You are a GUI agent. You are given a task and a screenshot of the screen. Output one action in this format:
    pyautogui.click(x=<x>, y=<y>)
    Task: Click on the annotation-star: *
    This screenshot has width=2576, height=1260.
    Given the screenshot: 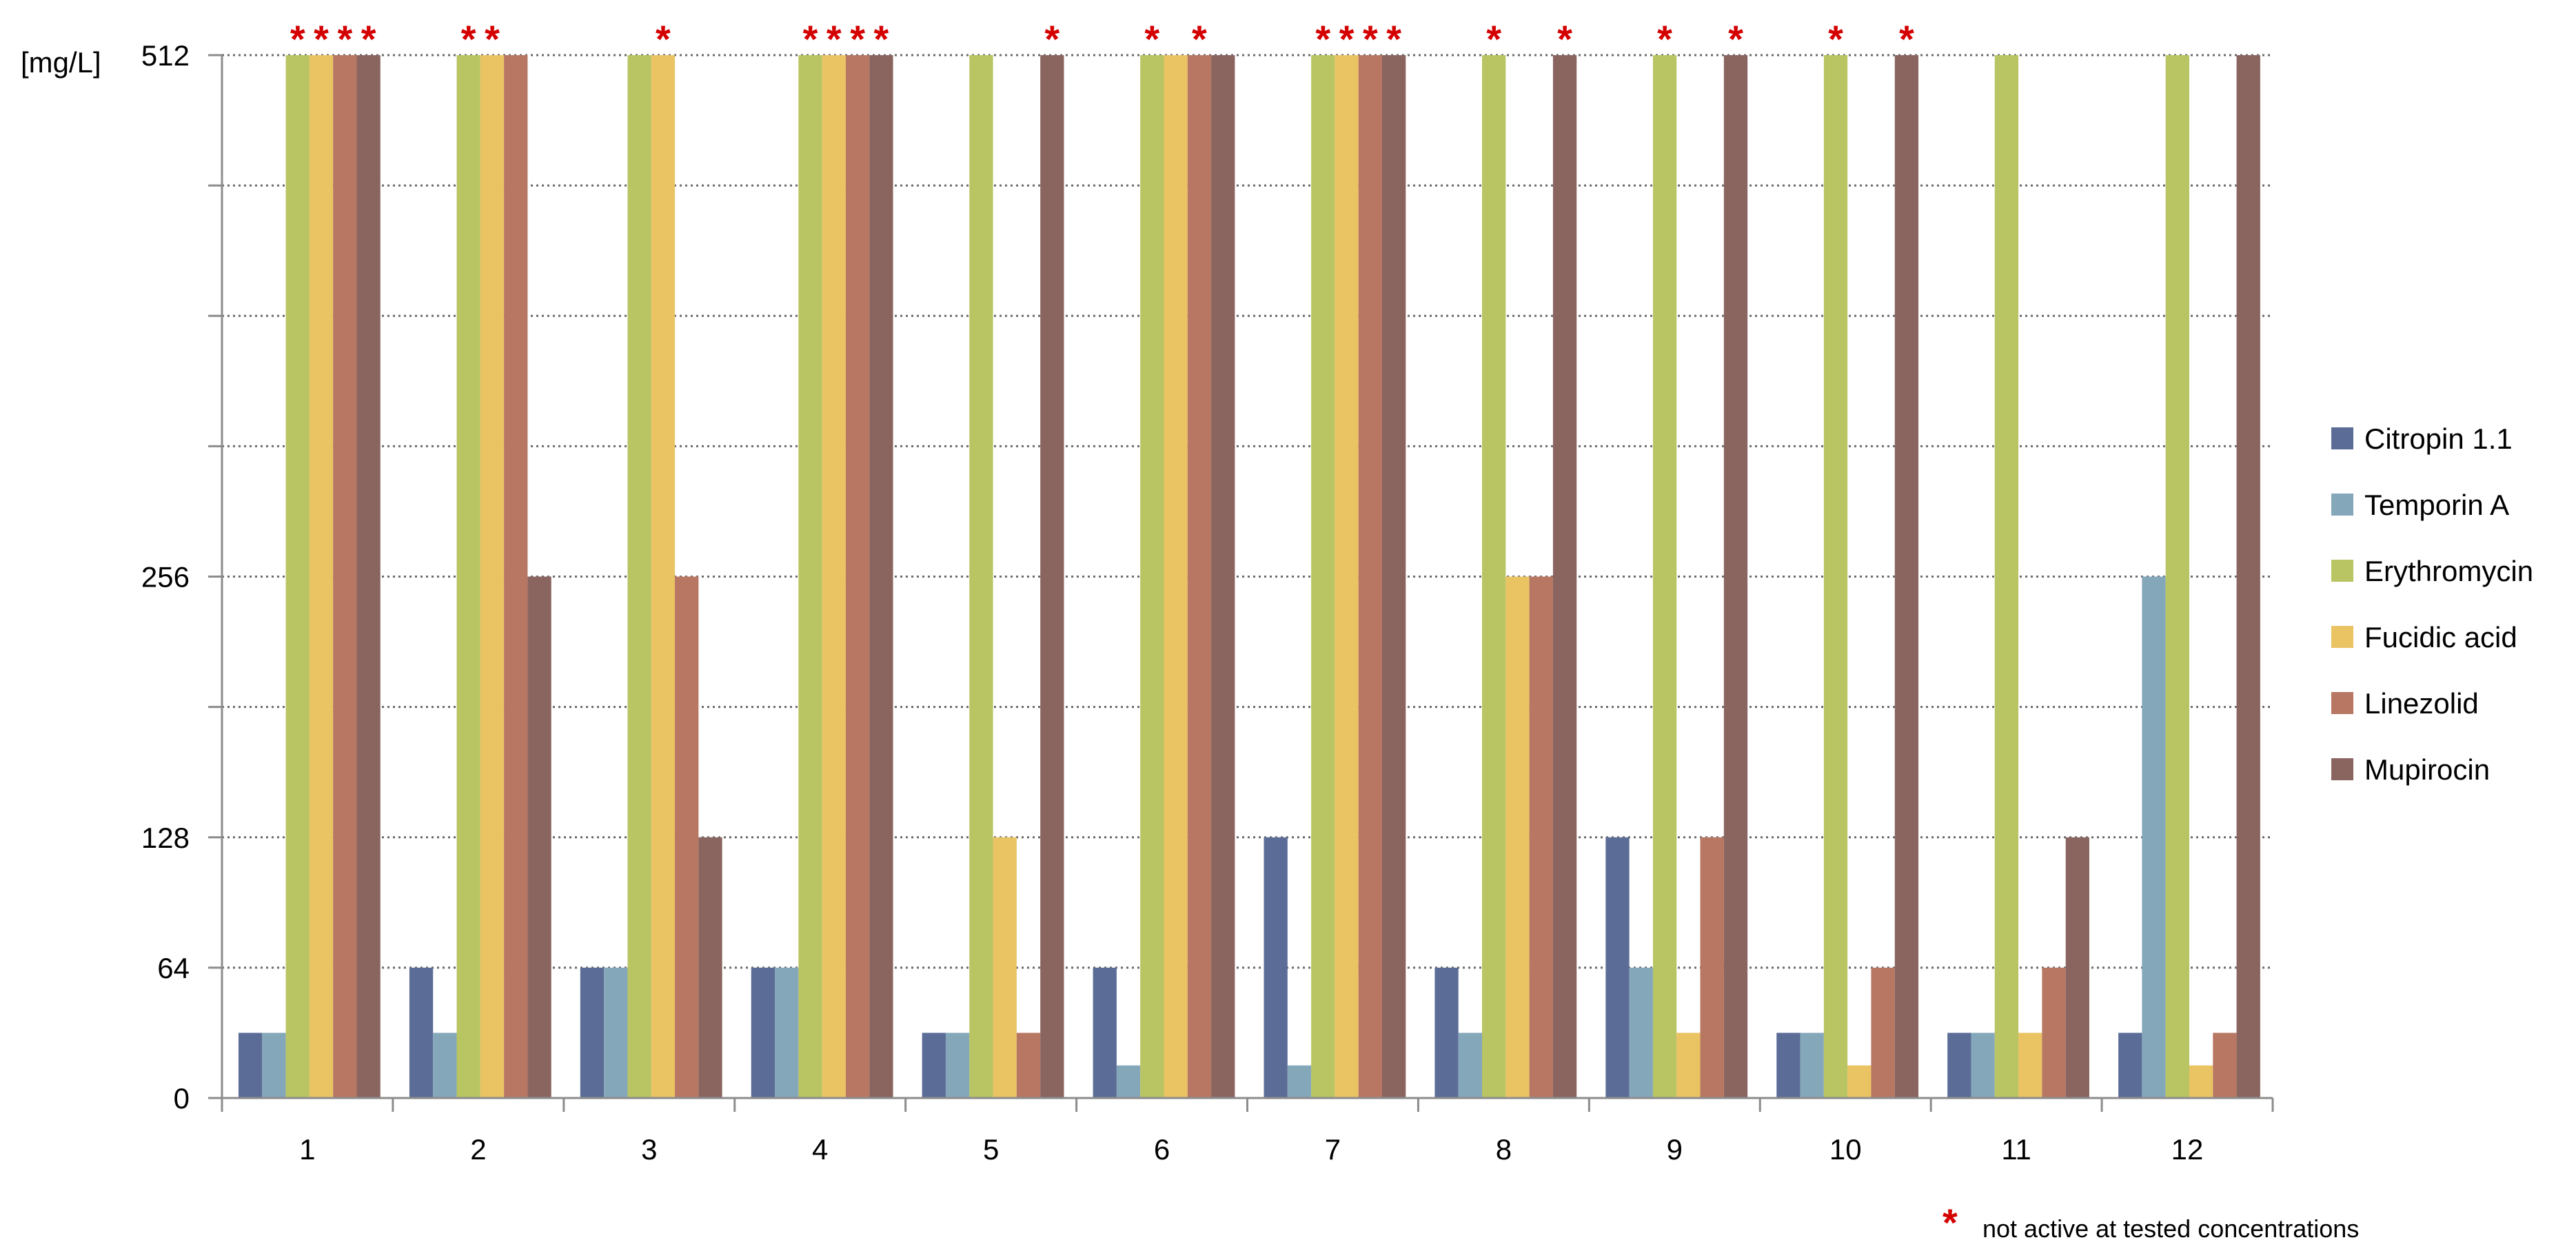 What is the action you would take?
    pyautogui.click(x=1950, y=1222)
    